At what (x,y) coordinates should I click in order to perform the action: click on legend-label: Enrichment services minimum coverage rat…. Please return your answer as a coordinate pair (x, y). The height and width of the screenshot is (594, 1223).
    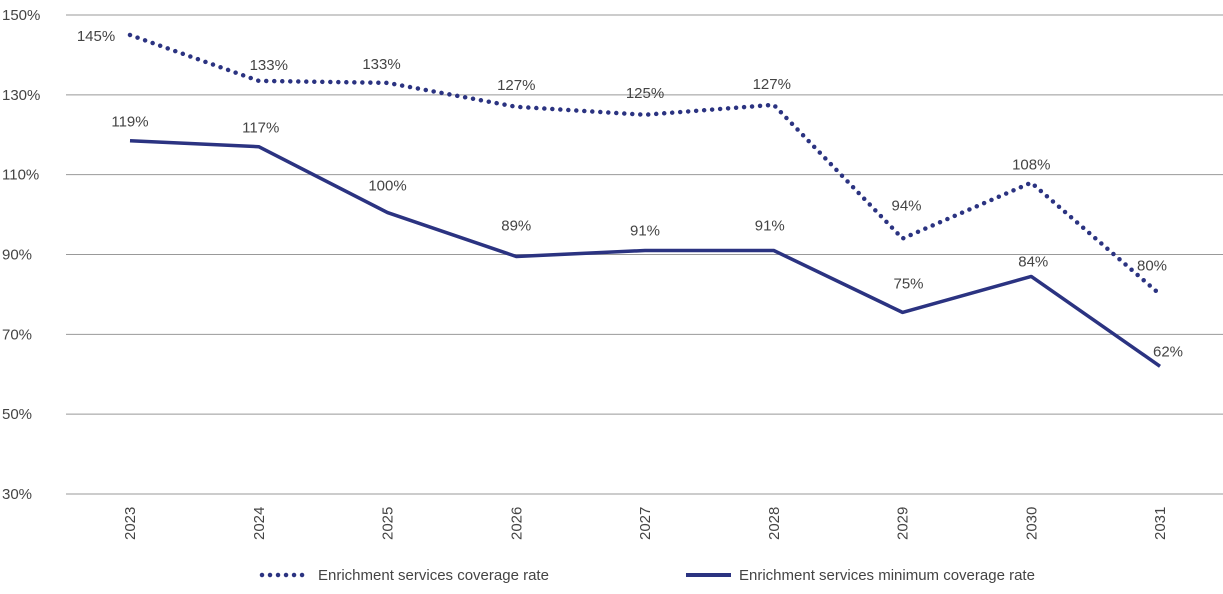
    Looking at the image, I should click on (887, 575).